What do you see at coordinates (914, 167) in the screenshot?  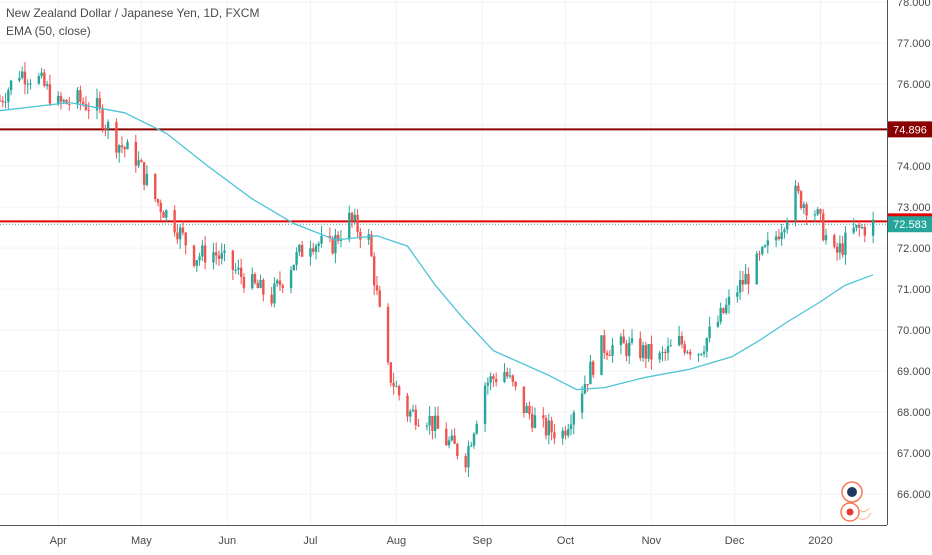 I see `y-tick-label: 74.000` at bounding box center [914, 167].